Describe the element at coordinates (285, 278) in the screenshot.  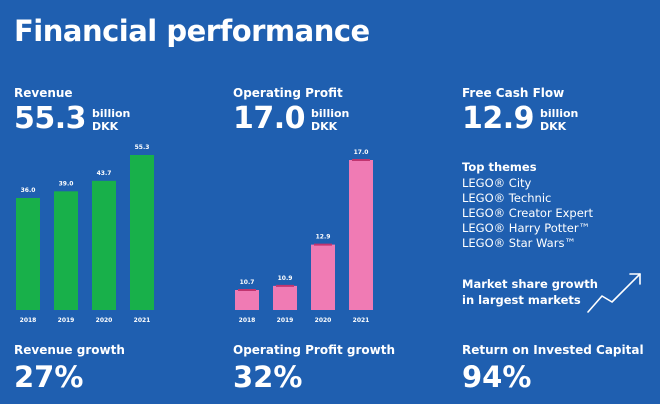
I see `bar-value-label: 10.9` at that location.